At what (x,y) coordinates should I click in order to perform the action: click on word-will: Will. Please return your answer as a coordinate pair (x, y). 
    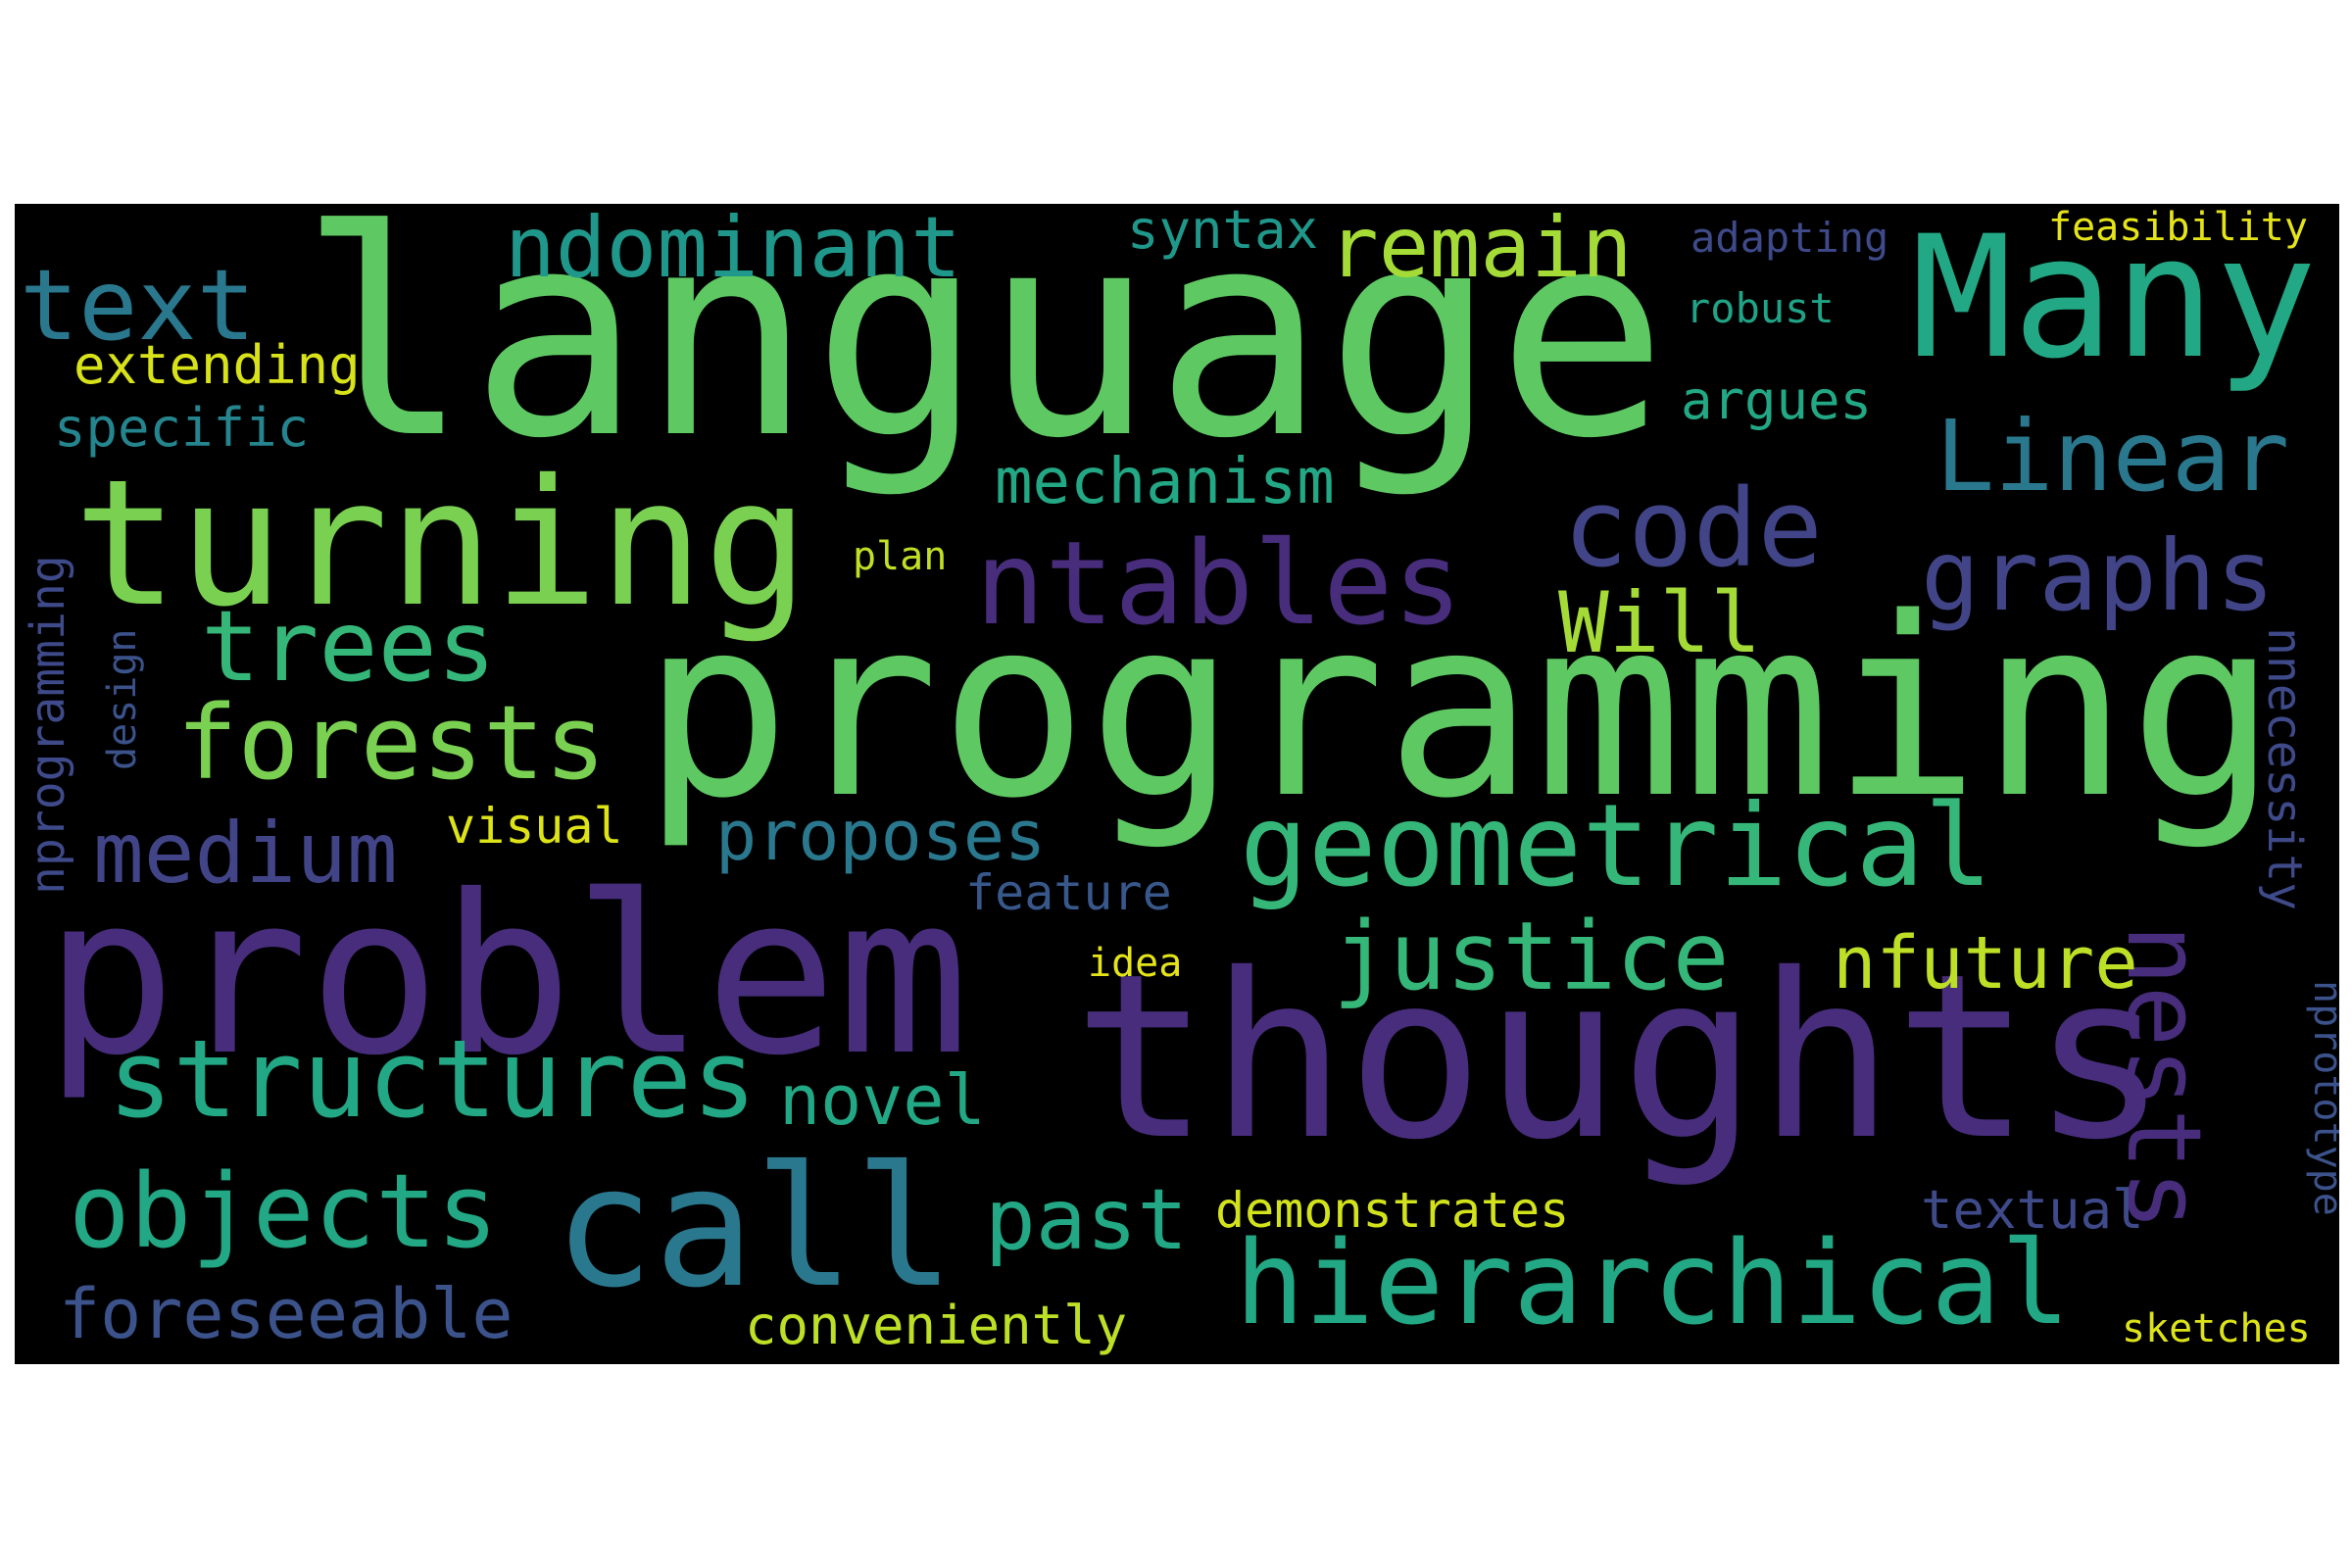
    Looking at the image, I should click on (1660, 623).